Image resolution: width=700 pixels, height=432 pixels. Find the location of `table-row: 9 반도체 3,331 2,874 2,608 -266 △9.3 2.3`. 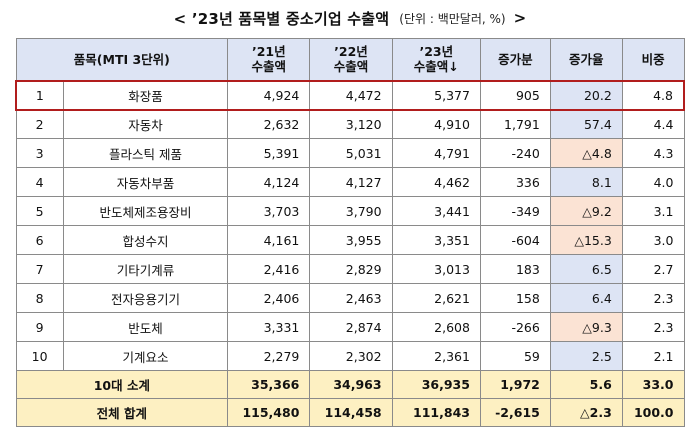

table-row: 9 반도체 3,331 2,874 2,608 -266 △9.3 2.3 is located at coordinates (350, 327).